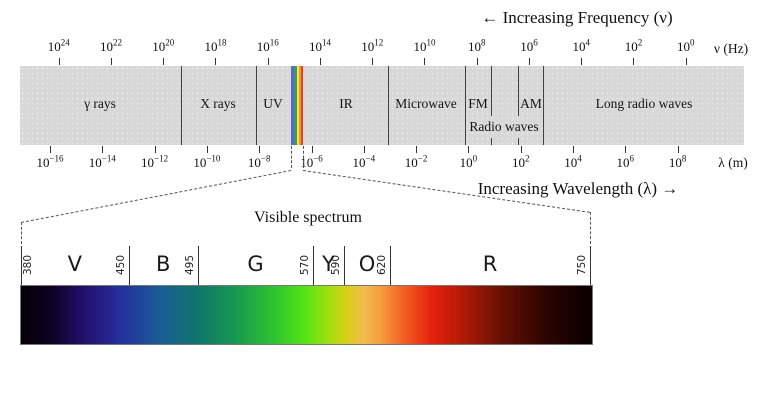 This screenshot has width=768, height=411. I want to click on band-label-microwave: Microwave, so click(426, 103).